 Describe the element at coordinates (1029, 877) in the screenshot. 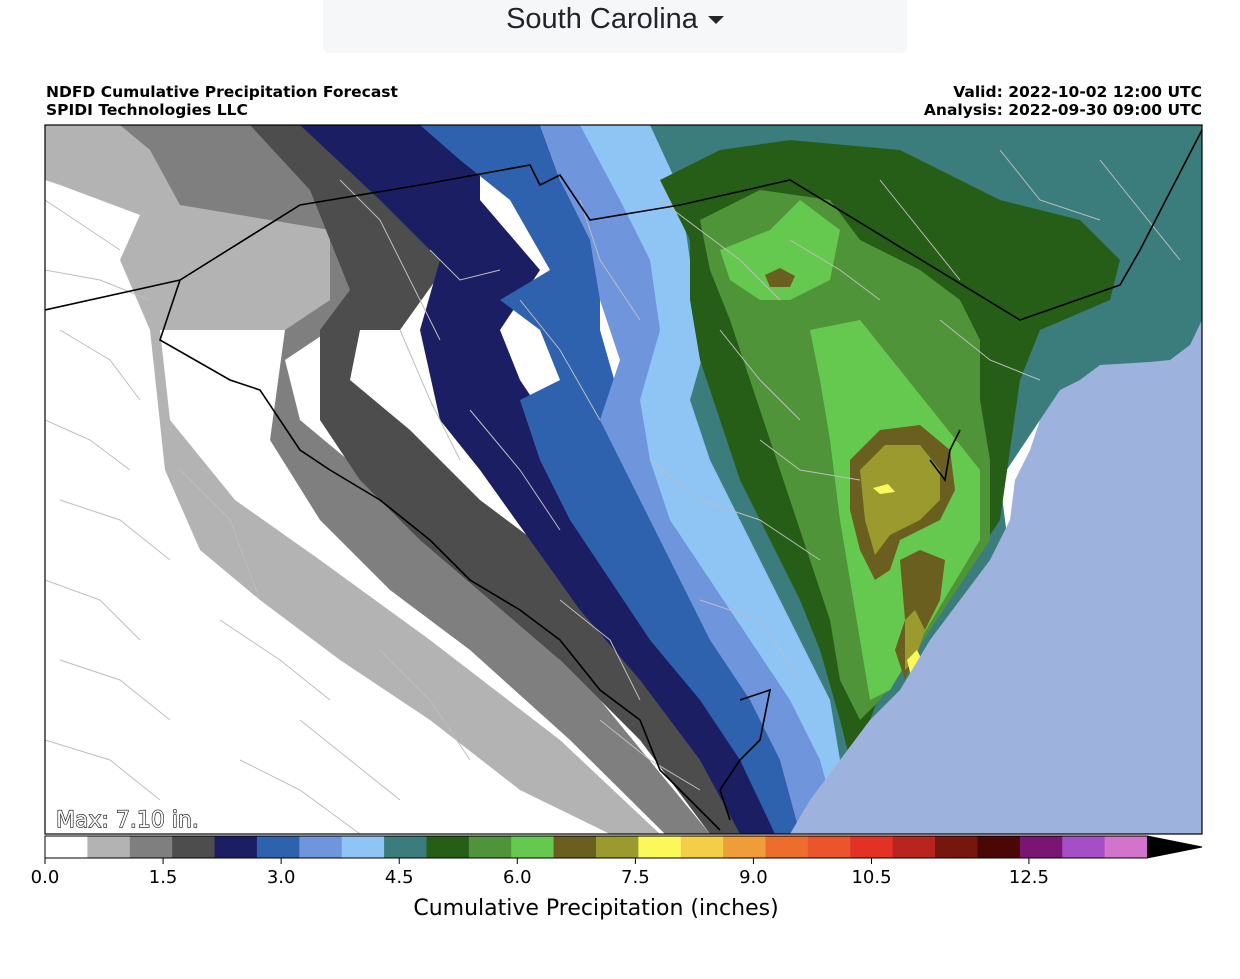

I see `colorbar-tick-label: 12.5` at that location.